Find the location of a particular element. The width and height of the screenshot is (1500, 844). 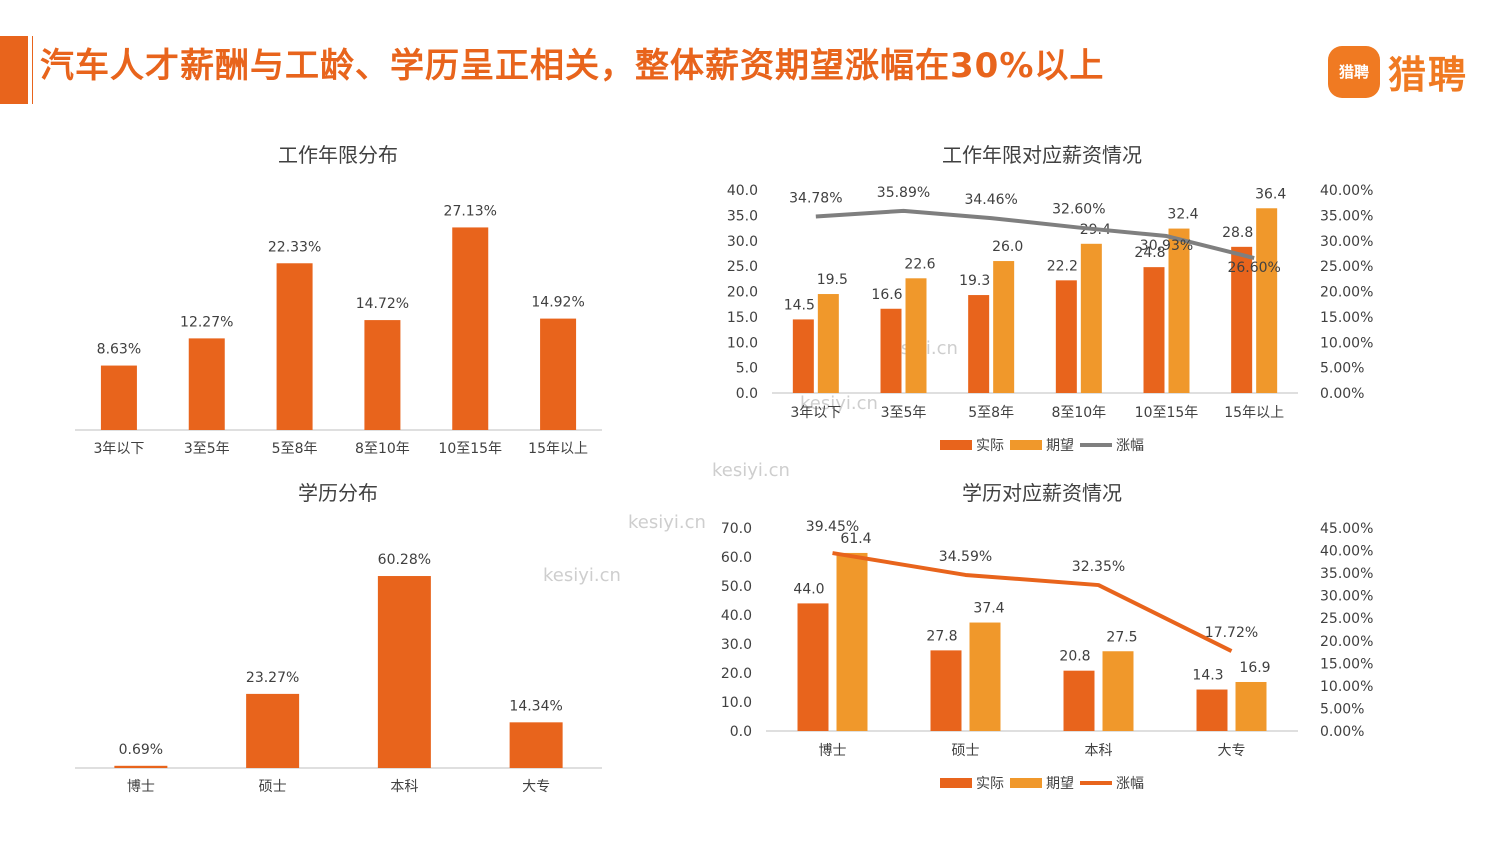

title-accent-gap is located at coordinates (30, 70).